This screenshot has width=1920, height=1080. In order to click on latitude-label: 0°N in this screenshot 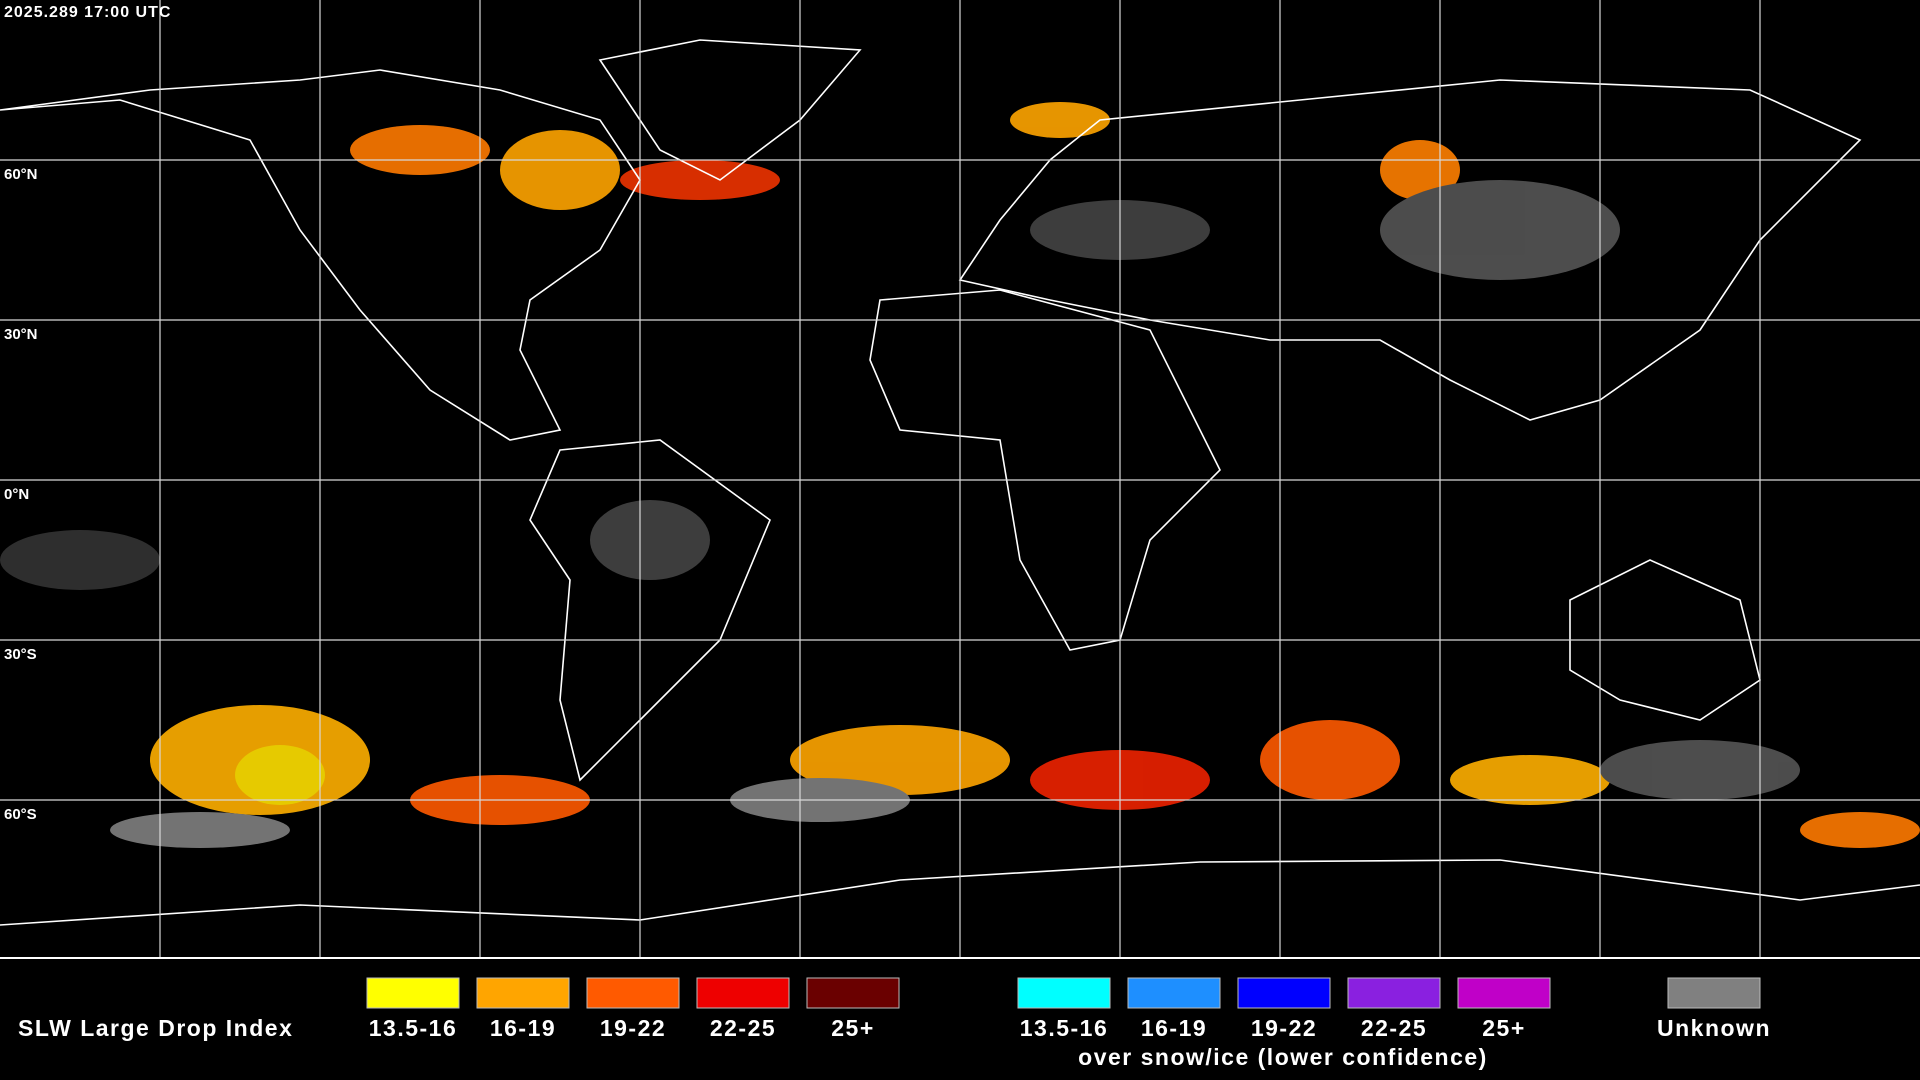, I will do `click(16, 494)`.